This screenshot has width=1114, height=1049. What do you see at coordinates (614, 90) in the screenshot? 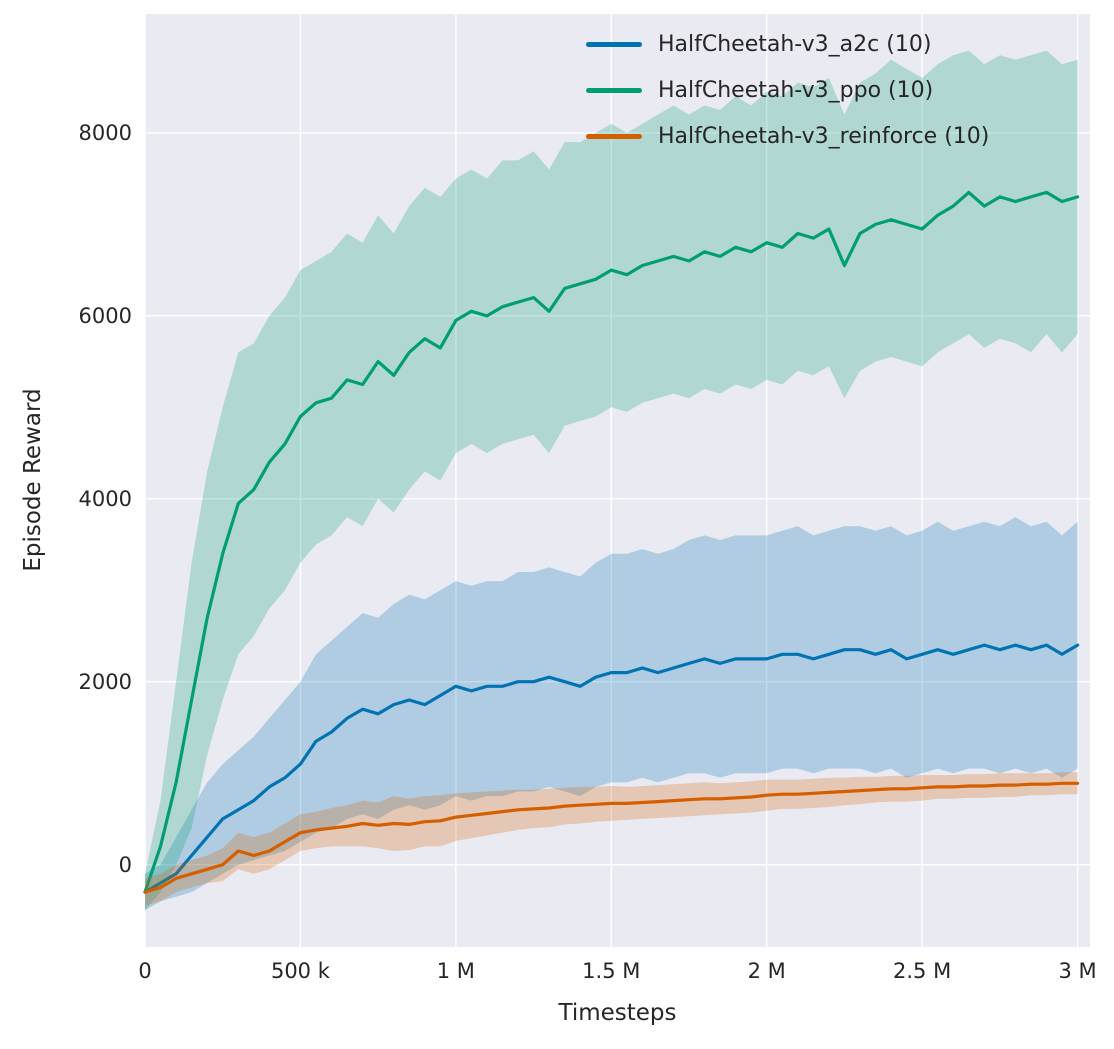
I see `legend-swatch-ppo` at bounding box center [614, 90].